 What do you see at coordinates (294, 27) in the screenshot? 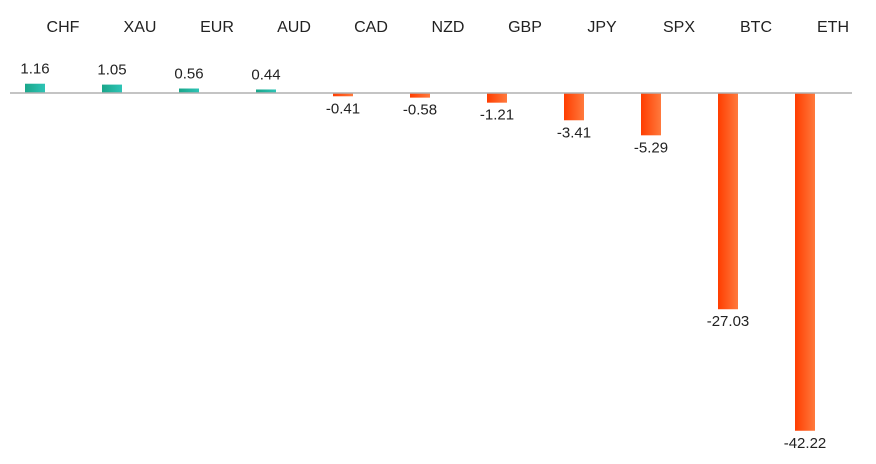
I see `category-label-aud: AUD` at bounding box center [294, 27].